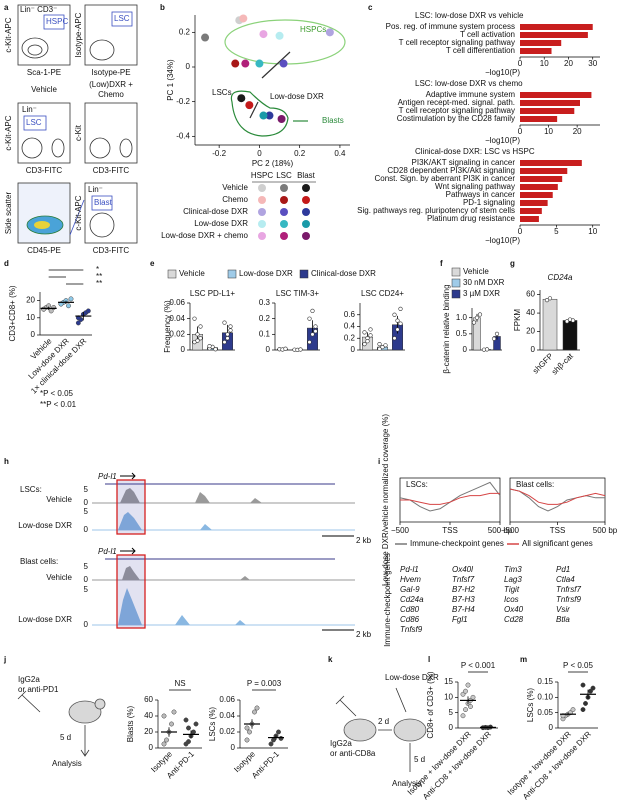  I want to click on legend-label: 3 µM DXR, so click(481, 293).